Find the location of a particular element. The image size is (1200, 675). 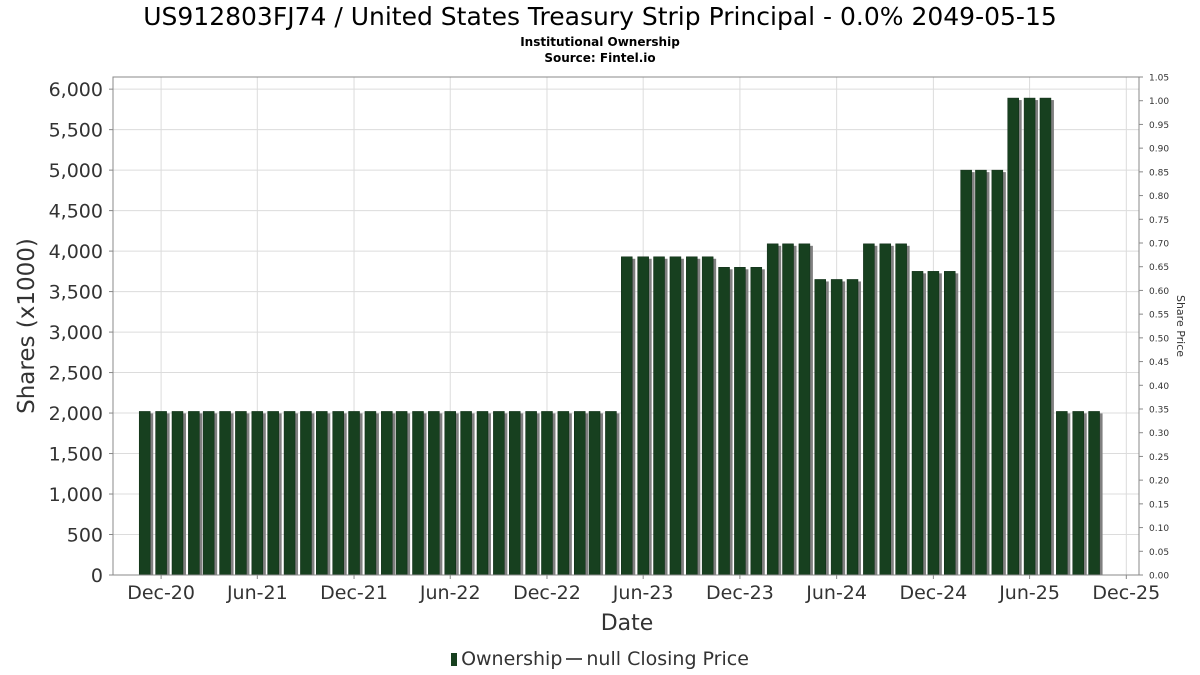

y-tick-label: 5,500 is located at coordinates (76, 131).